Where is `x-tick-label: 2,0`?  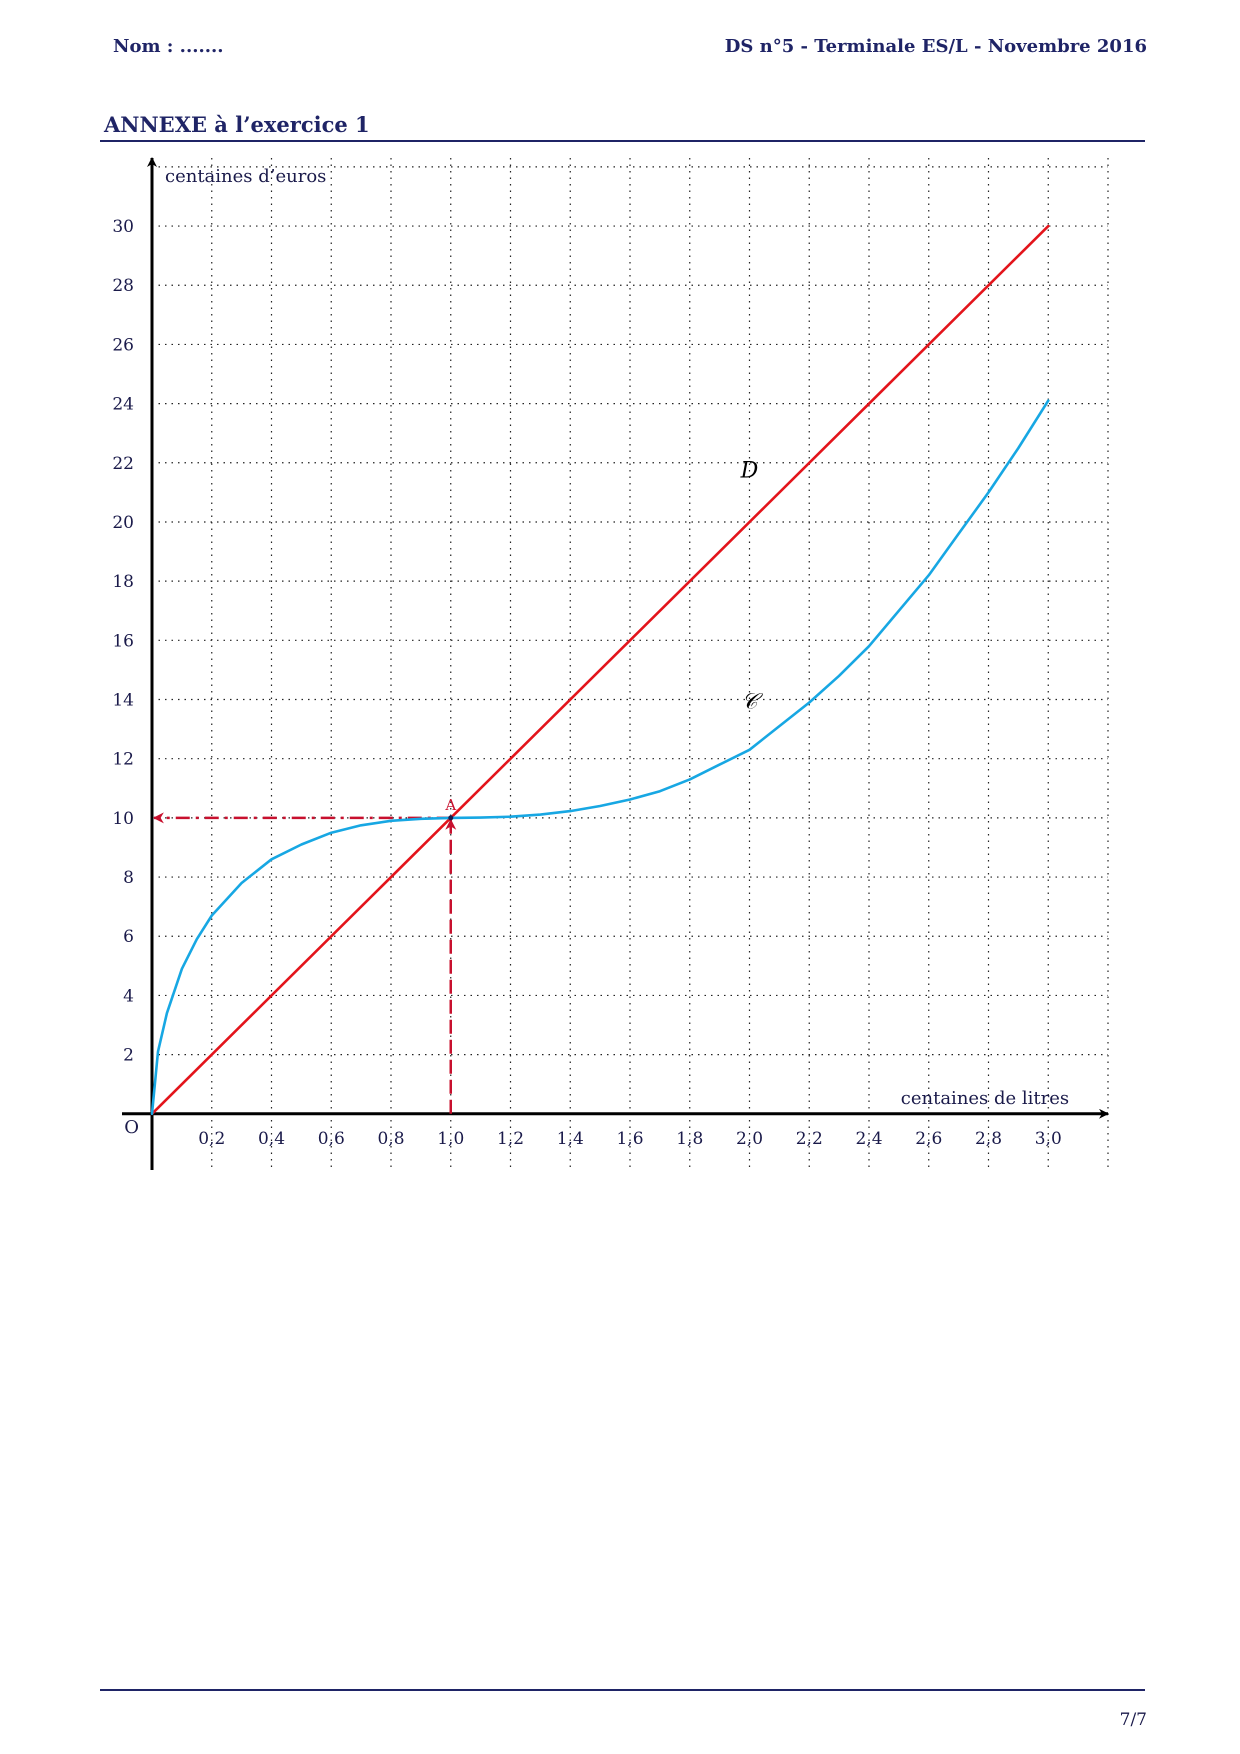 x-tick-label: 2,0 is located at coordinates (749, 1139).